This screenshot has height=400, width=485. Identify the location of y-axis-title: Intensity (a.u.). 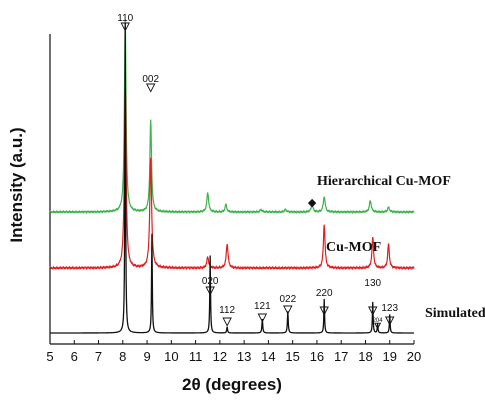
(16, 184).